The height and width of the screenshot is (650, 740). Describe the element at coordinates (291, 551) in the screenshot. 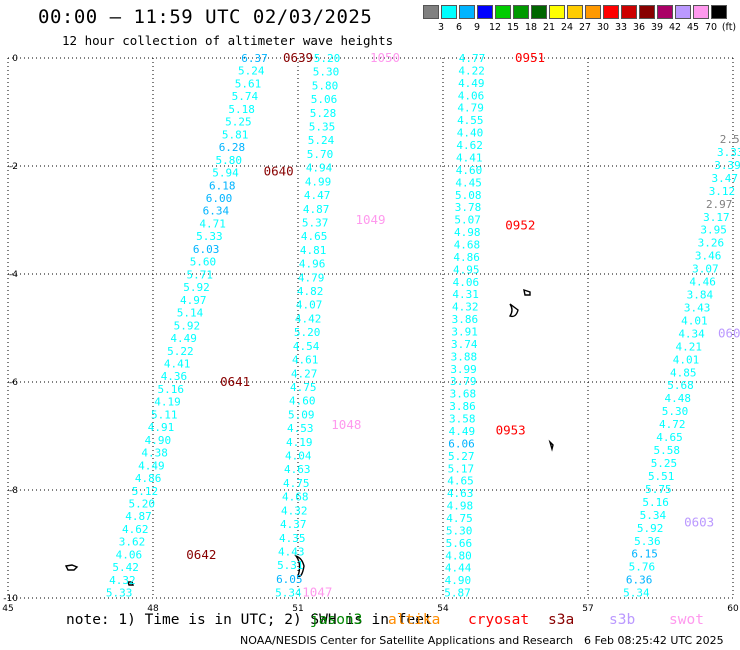

I see `swh-value-swot: 4.43` at that location.